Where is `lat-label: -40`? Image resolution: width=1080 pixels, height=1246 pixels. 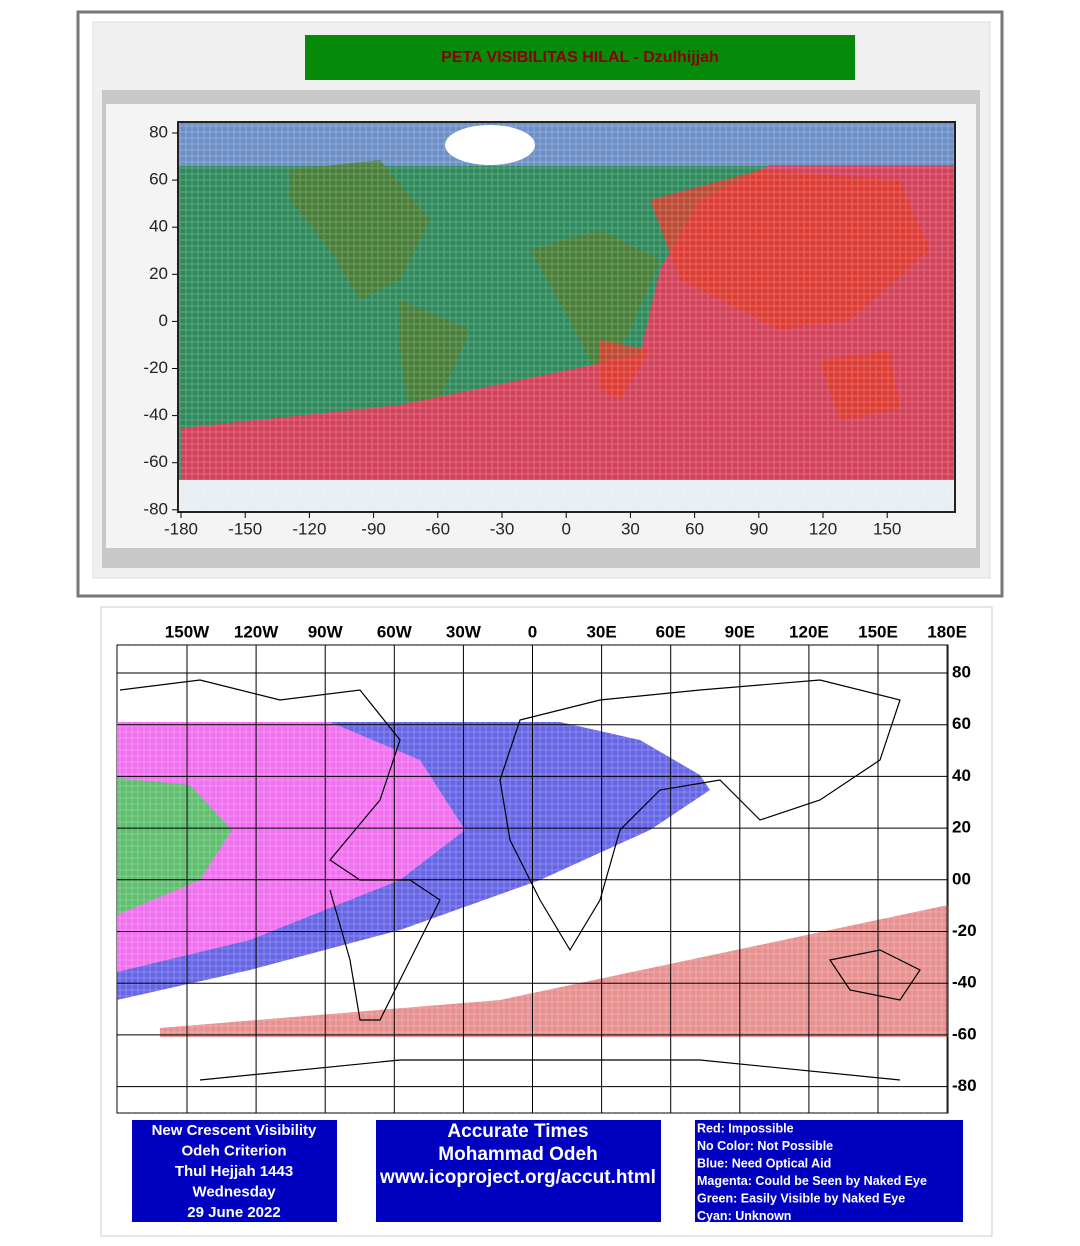
lat-label: -40 is located at coordinates (964, 982).